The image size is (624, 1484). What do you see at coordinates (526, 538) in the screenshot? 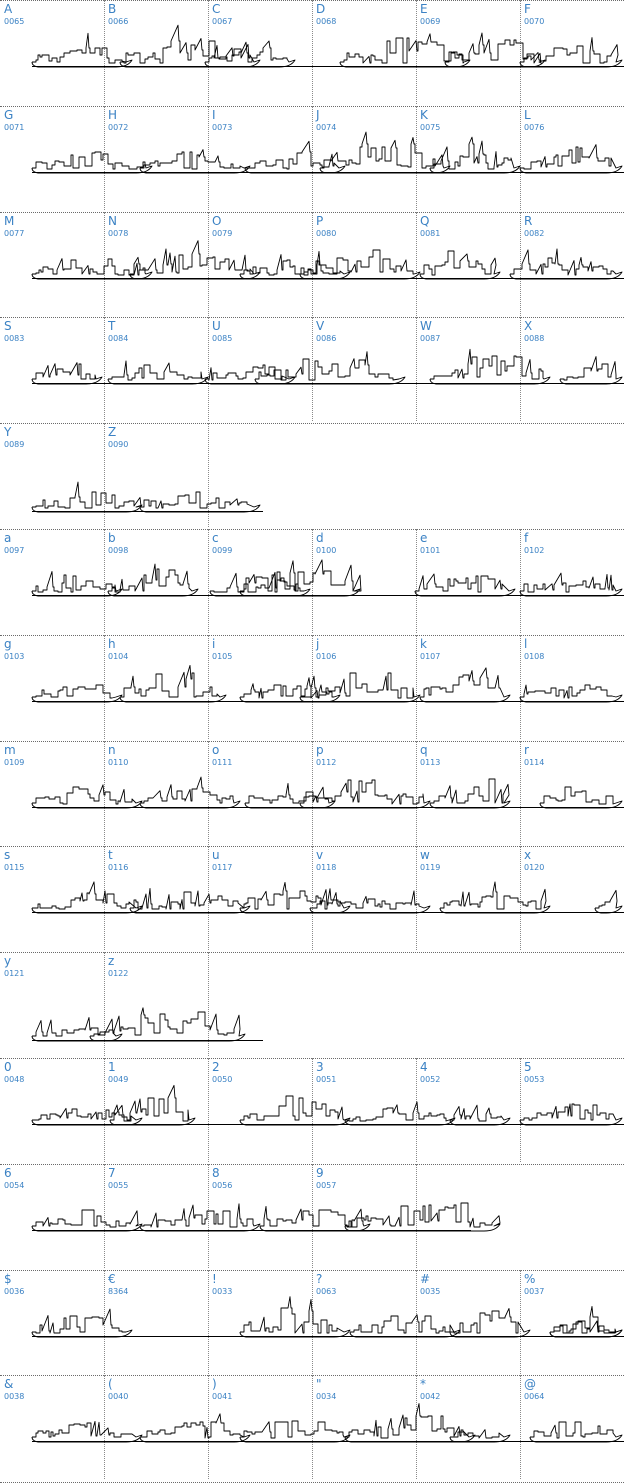
I see `glyph-character: f` at bounding box center [526, 538].